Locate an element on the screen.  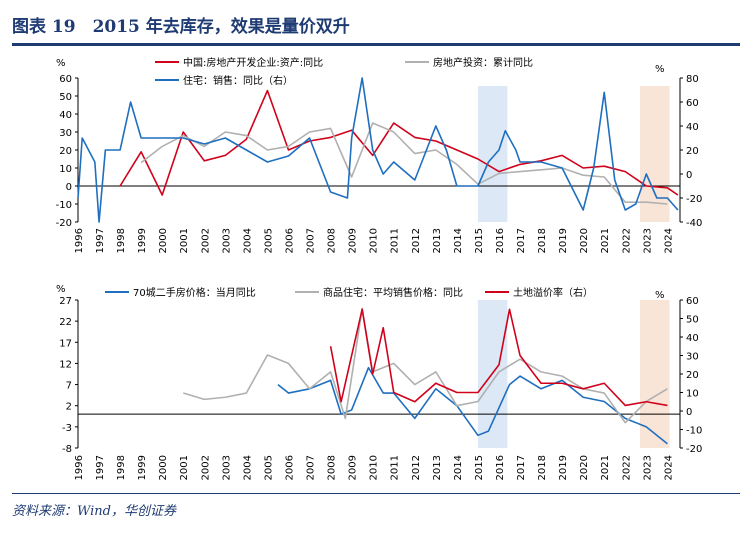
legend-label: 住宅：销售：同比（右） is located at coordinates (238, 80).